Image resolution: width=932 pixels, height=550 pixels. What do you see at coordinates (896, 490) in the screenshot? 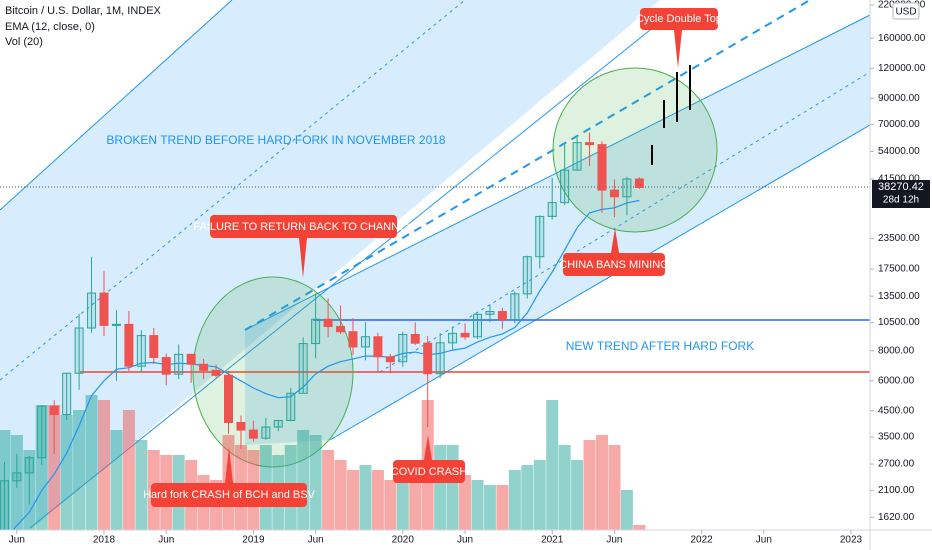
I see `y-tick-label: 2100.00` at bounding box center [896, 490].